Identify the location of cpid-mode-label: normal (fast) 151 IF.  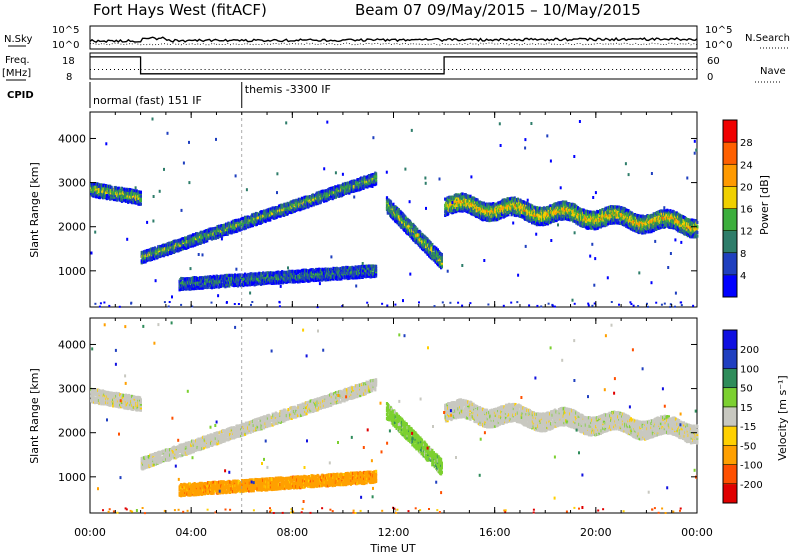
(147, 100).